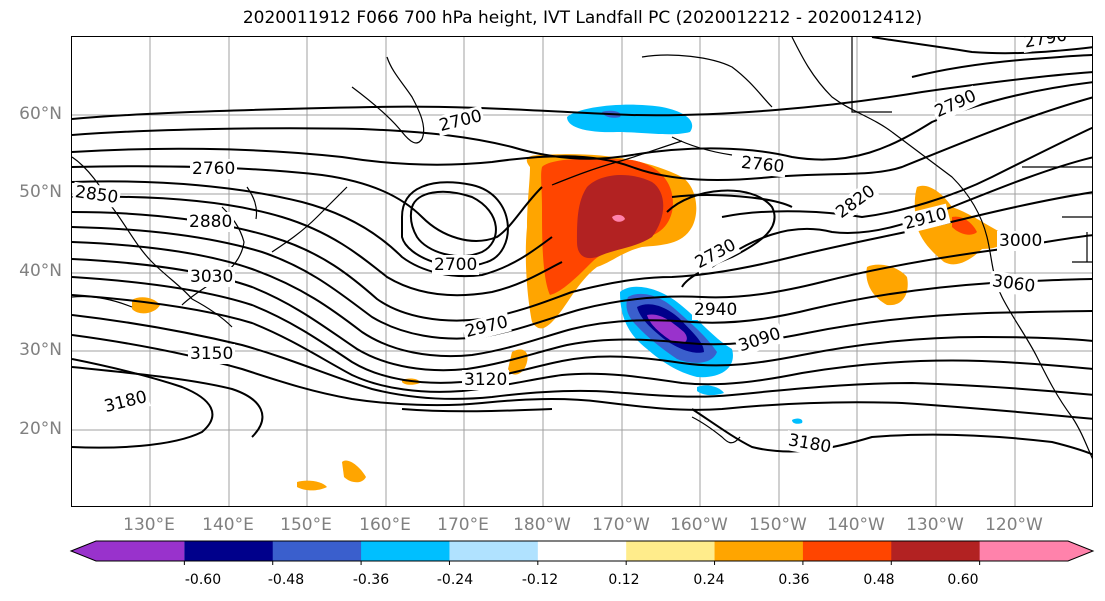 The width and height of the screenshot is (1105, 601). Describe the element at coordinates (1077, 239) in the screenshot. I see `border-us-states` at that location.